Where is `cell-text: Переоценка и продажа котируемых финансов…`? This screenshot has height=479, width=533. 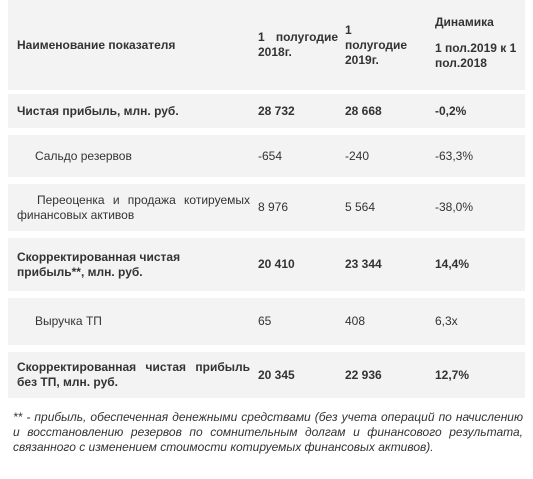 cell-text: Переоценка и продажа котируемых финансов… is located at coordinates (133, 207).